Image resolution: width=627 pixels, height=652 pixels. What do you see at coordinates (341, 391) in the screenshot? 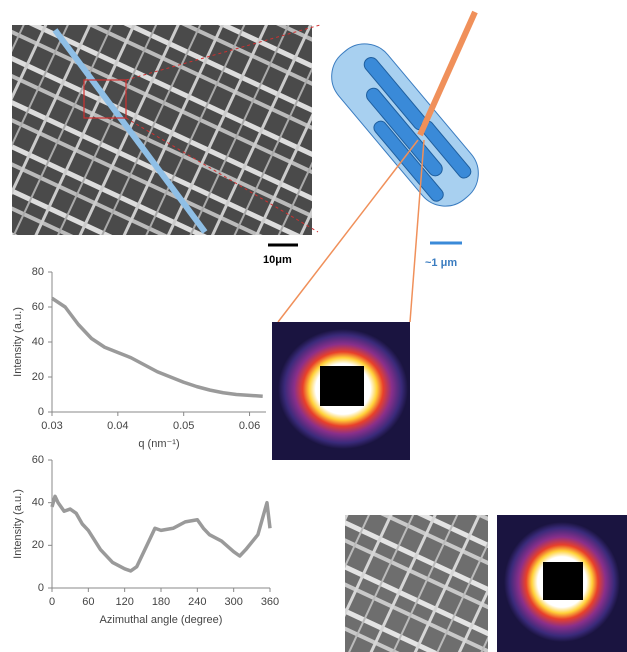
I see `diffraction-pattern` at bounding box center [341, 391].